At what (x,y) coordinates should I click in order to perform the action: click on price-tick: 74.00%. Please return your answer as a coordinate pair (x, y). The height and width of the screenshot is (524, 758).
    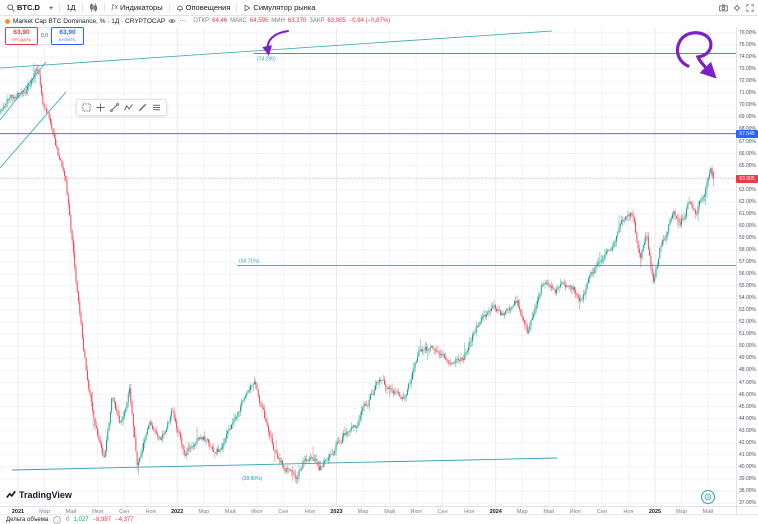
    Looking at the image, I should click on (747, 57).